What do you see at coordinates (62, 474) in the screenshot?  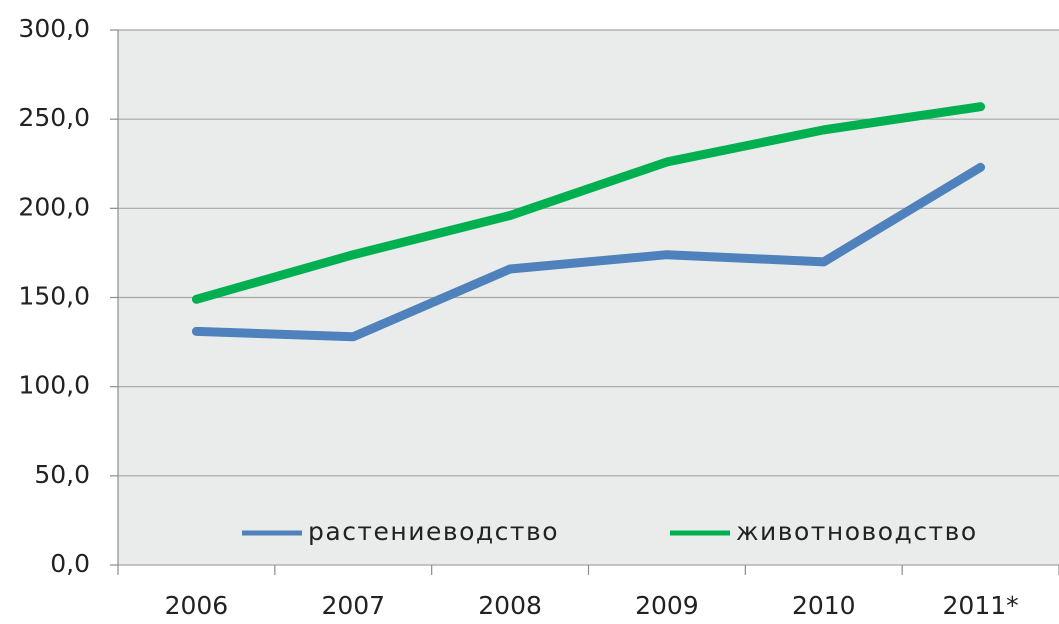 I see `y-tick-label: 50,0` at bounding box center [62, 474].